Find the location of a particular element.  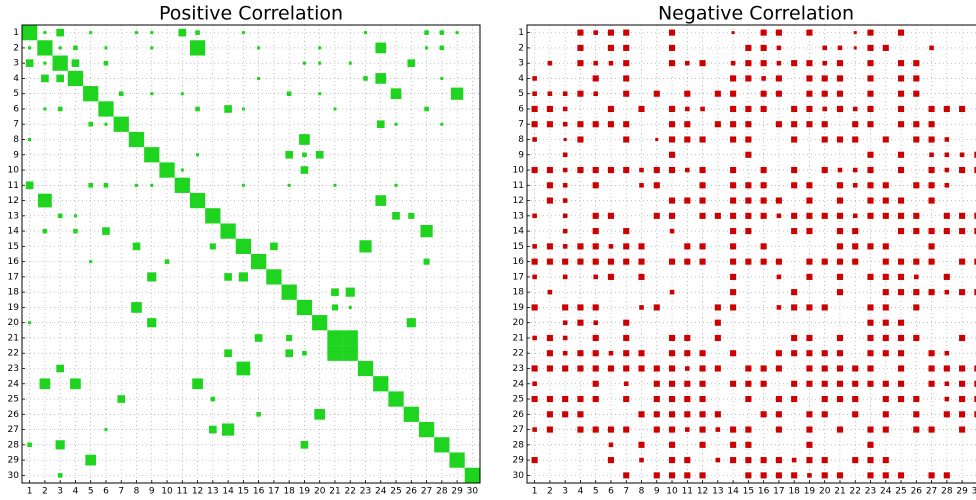

x-tick-label: 25 is located at coordinates (395, 492).